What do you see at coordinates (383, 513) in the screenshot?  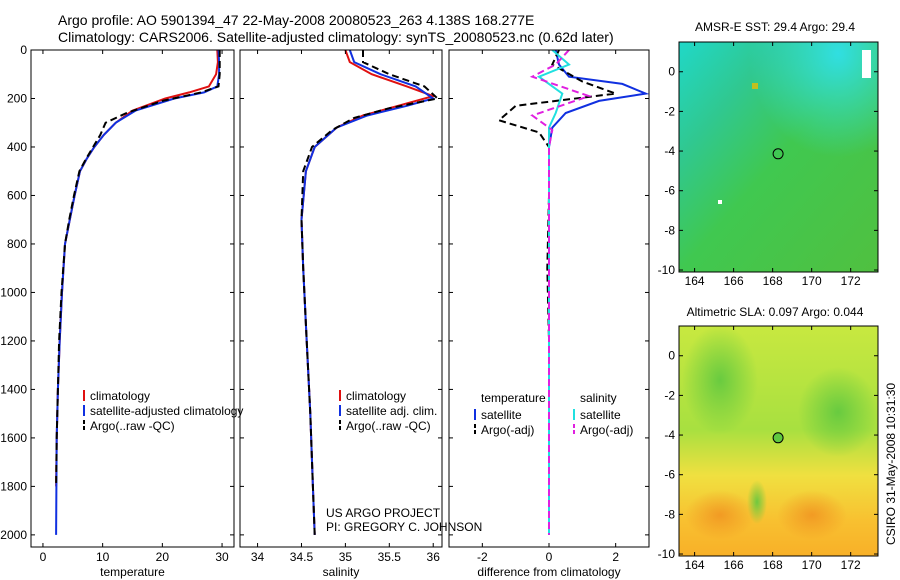 I see `credit-project: US ARGO PROJECT` at bounding box center [383, 513].